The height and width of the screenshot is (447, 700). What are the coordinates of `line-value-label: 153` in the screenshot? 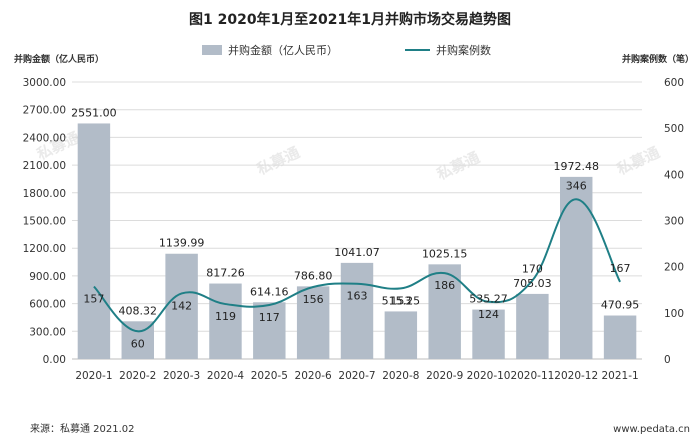 It's located at (400, 300).